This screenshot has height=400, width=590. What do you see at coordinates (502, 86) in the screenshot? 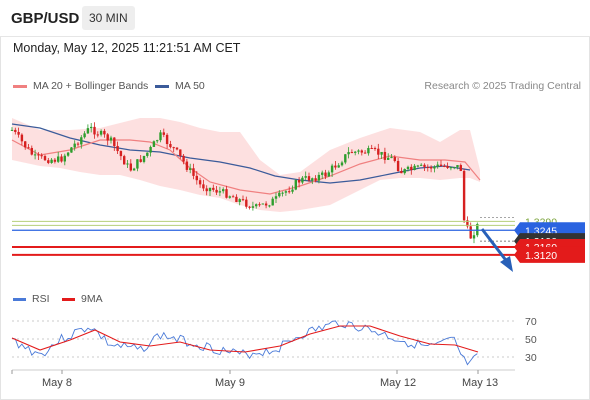
I see `copyright-text: Research © 2025 Trading Central` at bounding box center [502, 86].